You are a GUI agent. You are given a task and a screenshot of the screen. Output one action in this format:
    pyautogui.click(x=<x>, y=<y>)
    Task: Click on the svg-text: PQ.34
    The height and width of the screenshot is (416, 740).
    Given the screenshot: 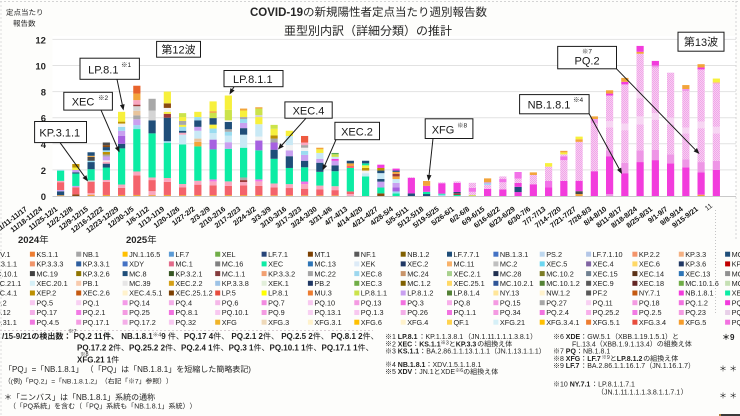 What is the action you would take?
    pyautogui.click(x=510, y=312)
    